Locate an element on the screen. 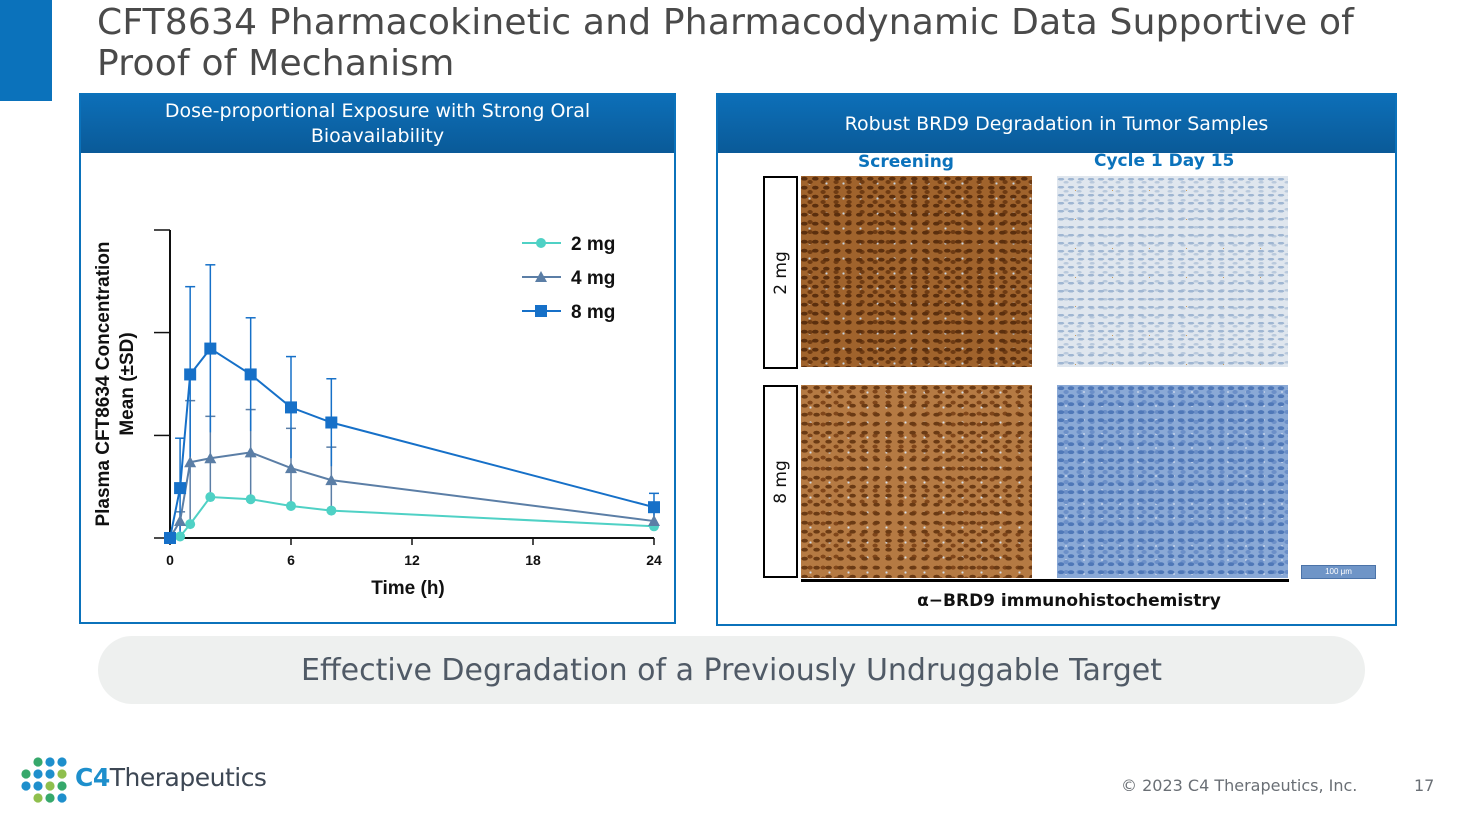 The image size is (1461, 818). ihc-image-2mg-screening is located at coordinates (916, 271).